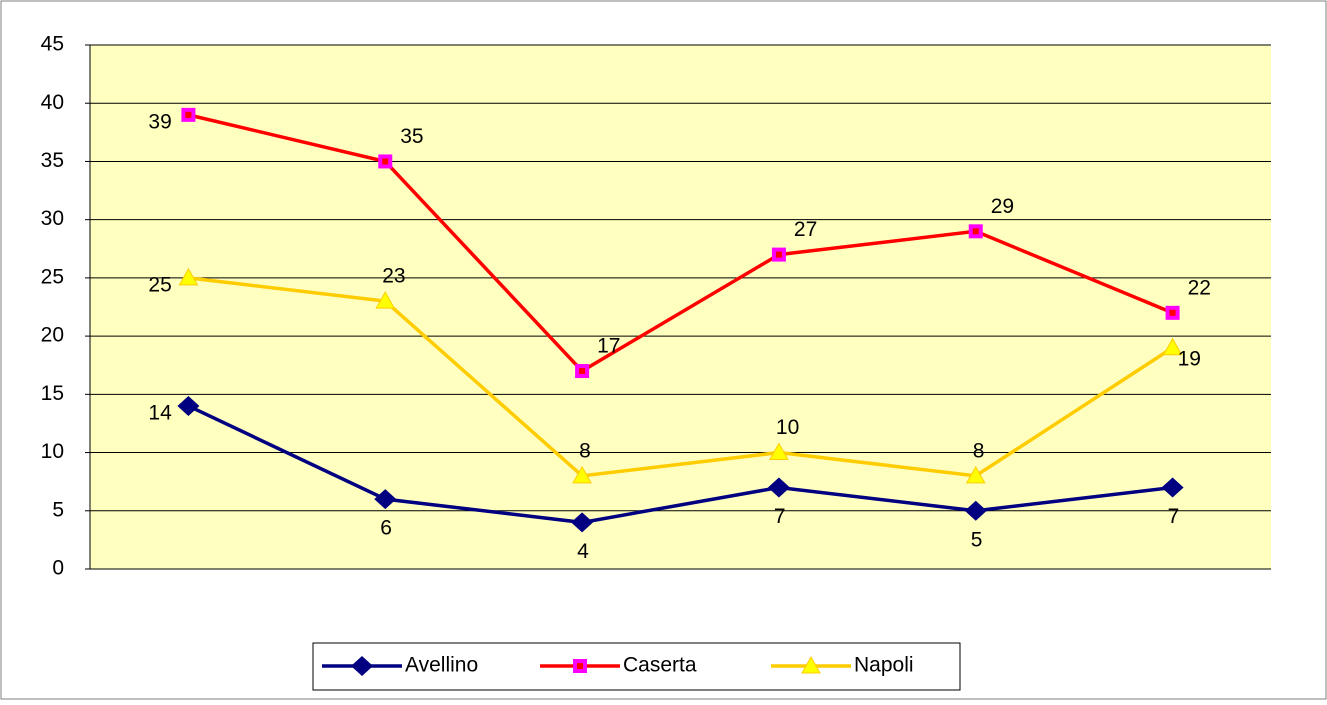  Describe the element at coordinates (52, 44) in the screenshot. I see `y-tick-label: 45` at that location.